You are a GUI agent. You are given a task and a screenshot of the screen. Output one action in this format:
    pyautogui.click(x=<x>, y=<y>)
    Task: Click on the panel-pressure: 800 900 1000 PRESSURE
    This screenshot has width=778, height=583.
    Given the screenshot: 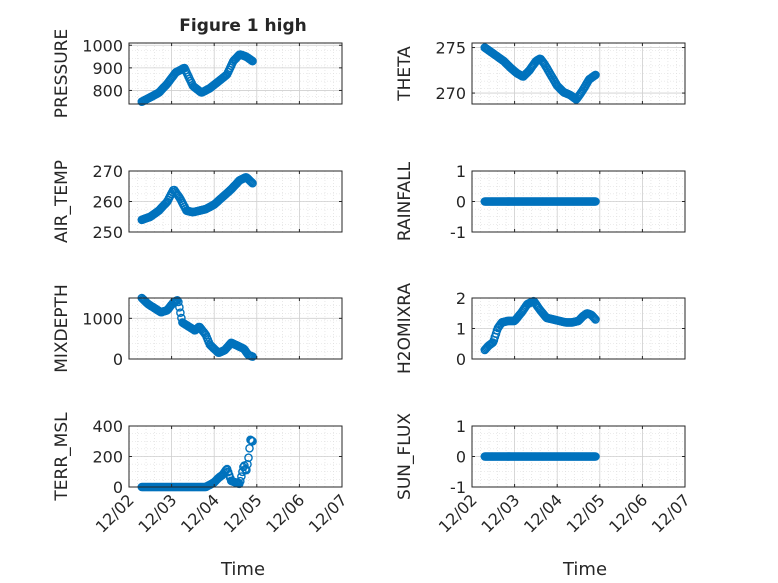 What is the action you would take?
    pyautogui.click(x=197, y=73)
    